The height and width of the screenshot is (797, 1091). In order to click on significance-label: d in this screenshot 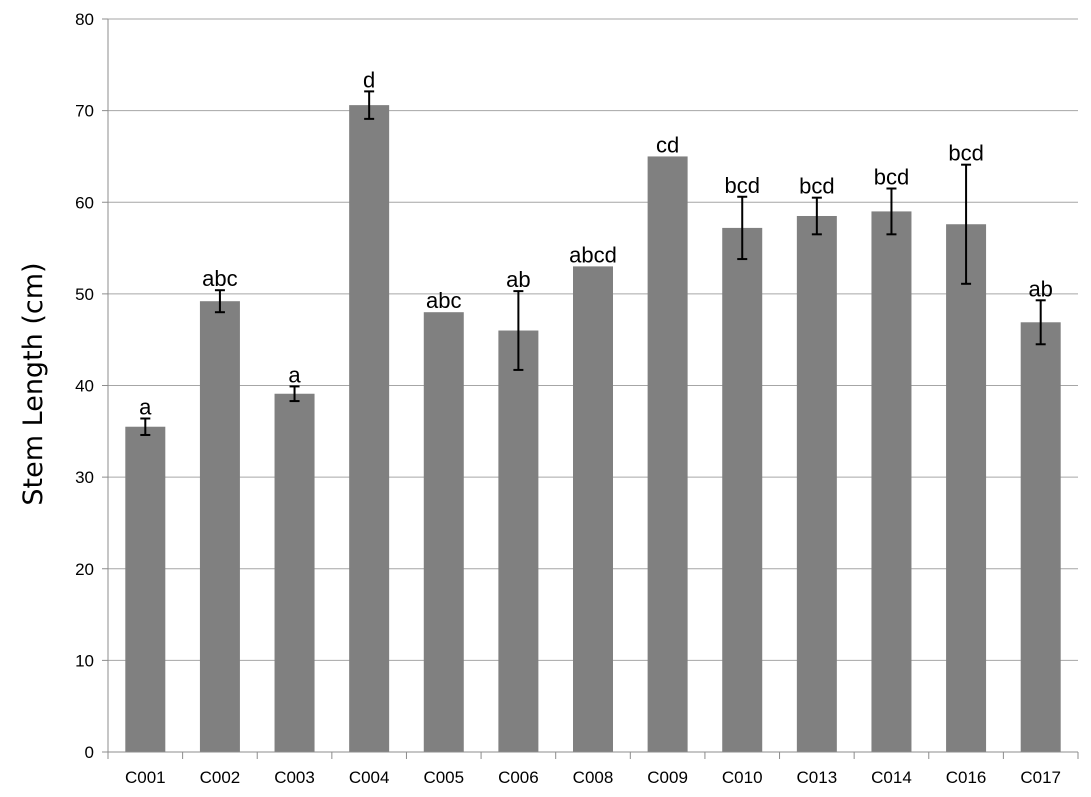, I will do `click(369, 79)`.